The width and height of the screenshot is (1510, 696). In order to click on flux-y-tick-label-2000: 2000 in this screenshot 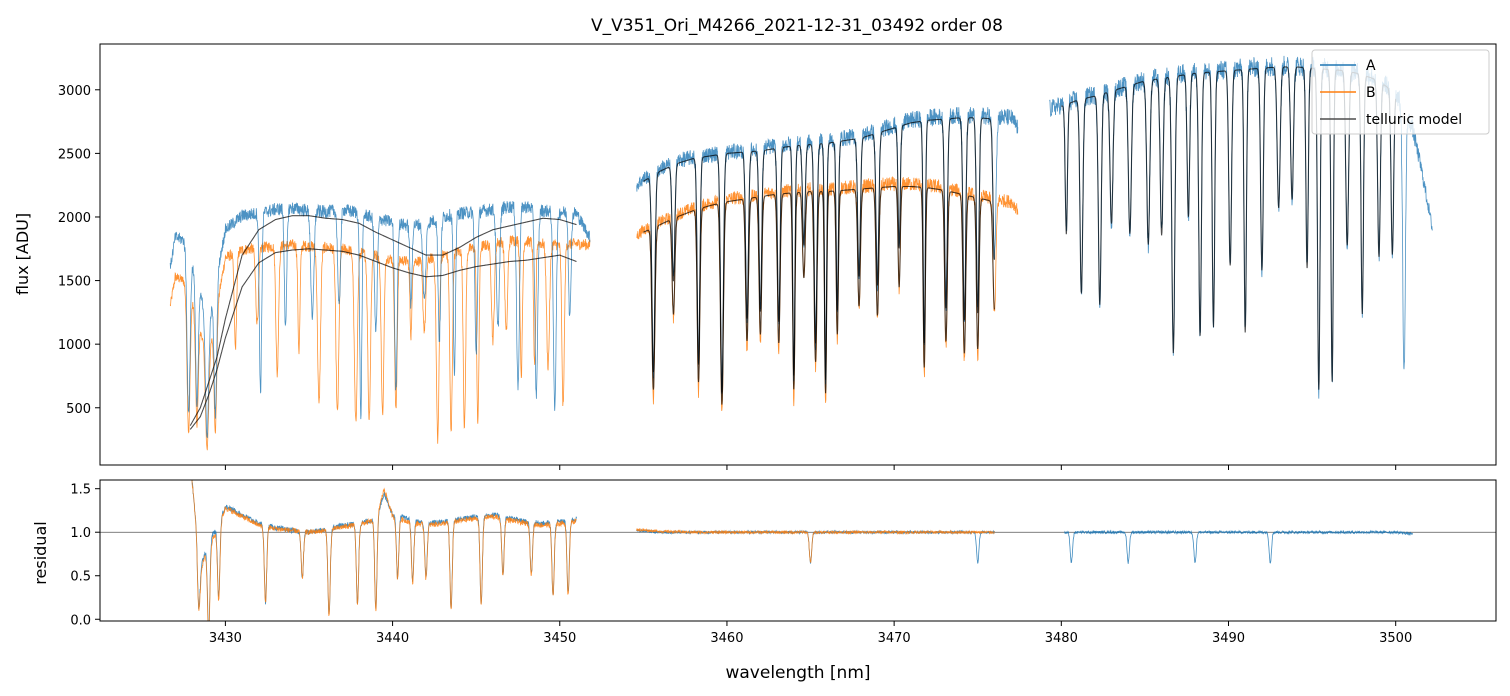, I will do `click(74, 218)`.